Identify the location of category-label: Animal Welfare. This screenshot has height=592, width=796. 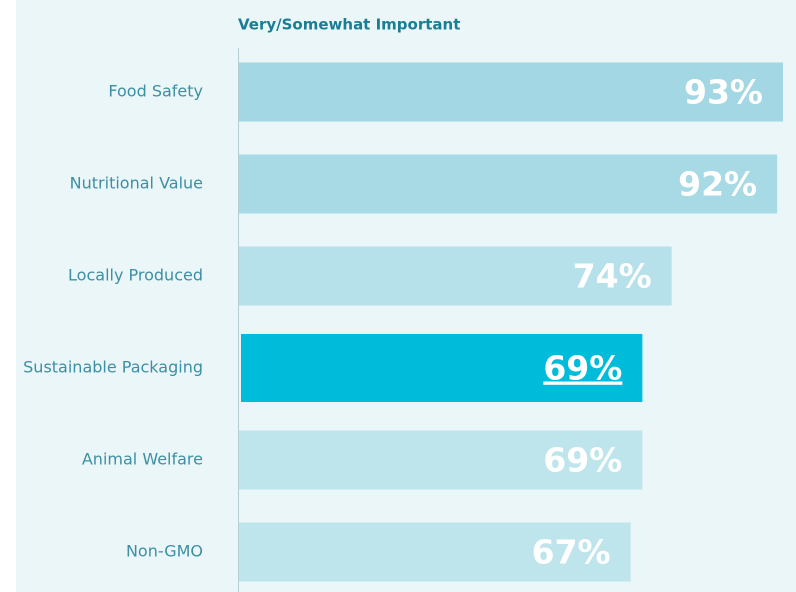
(142, 459).